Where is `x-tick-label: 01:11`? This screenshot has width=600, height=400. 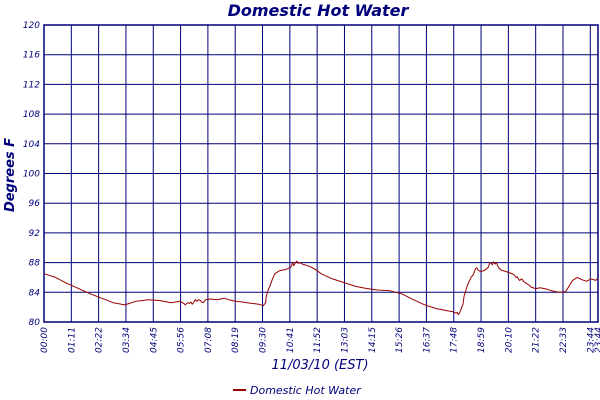 x-tick-label: 01:11 is located at coordinates (72, 340).